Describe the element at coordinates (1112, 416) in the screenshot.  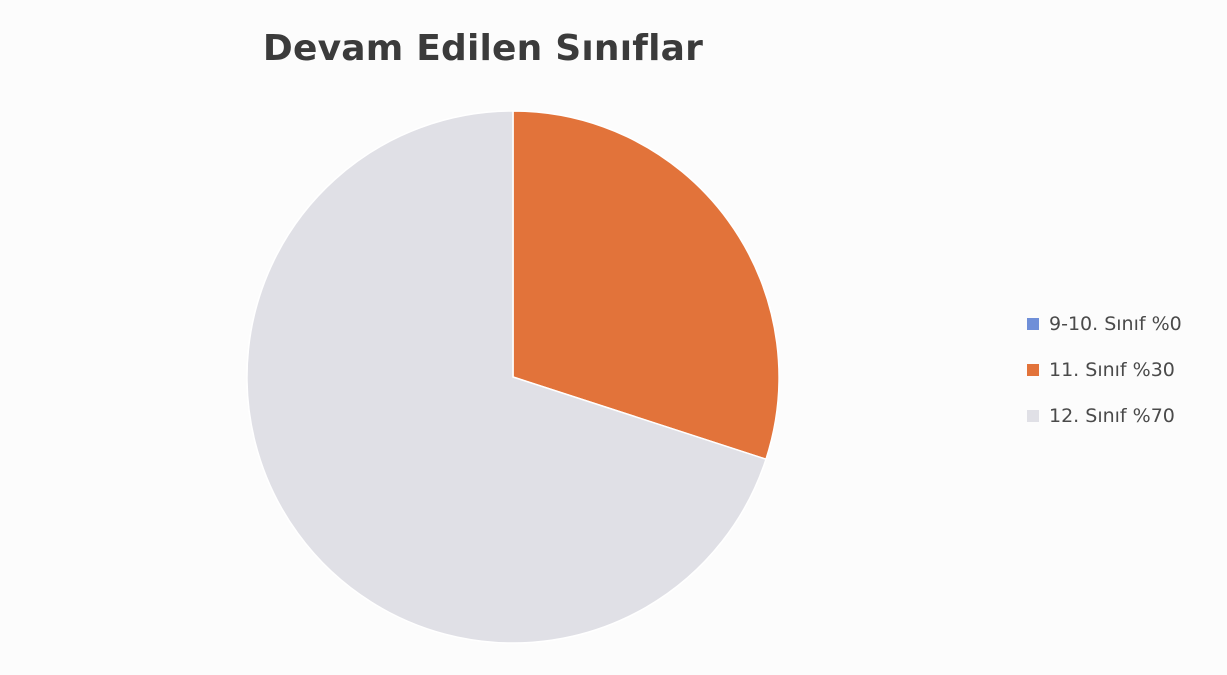
I see `legend-label-12: 12. Sınıf %70` at that location.